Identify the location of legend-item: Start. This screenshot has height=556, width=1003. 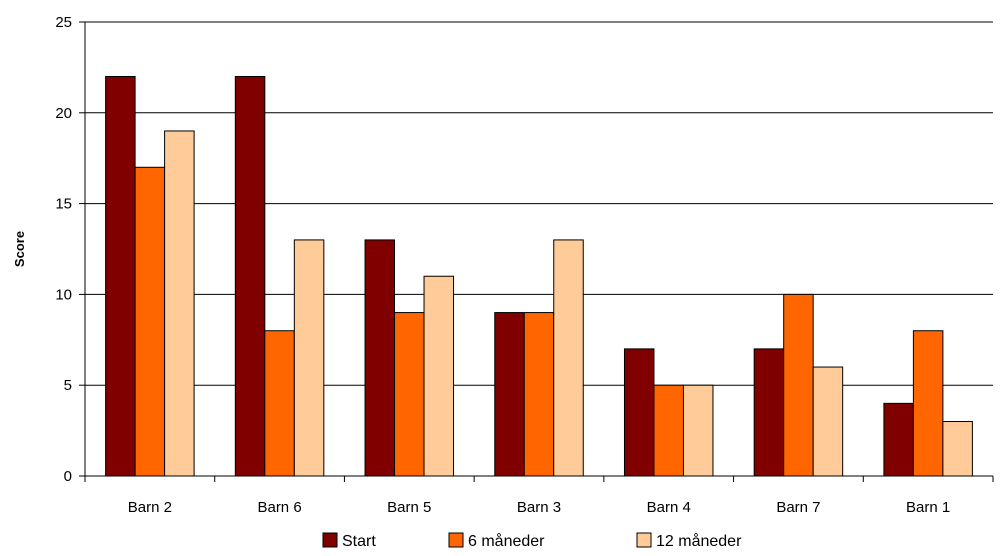
(349, 541).